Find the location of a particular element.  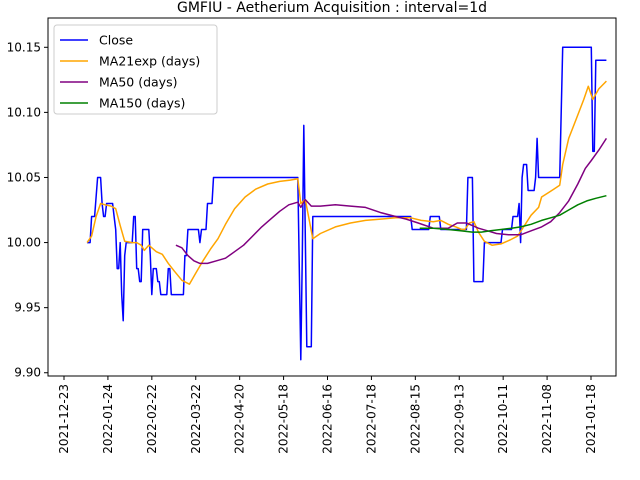

y-tick-label: 10.00 is located at coordinates (24, 243).